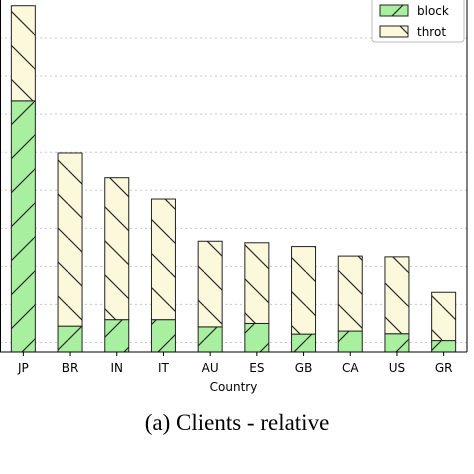  I want to click on bar-throt-JP, so click(23, 53).